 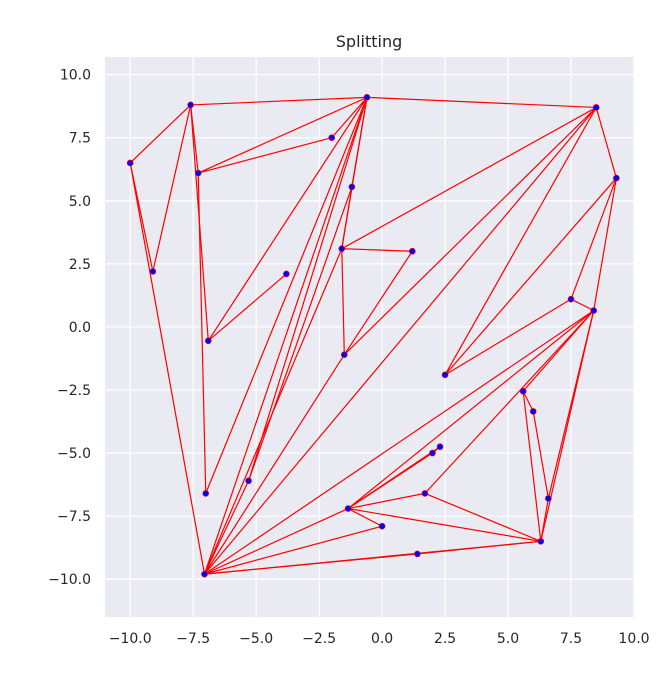 What do you see at coordinates (80, 328) in the screenshot?
I see `y-tick-label: 0.0` at bounding box center [80, 328].